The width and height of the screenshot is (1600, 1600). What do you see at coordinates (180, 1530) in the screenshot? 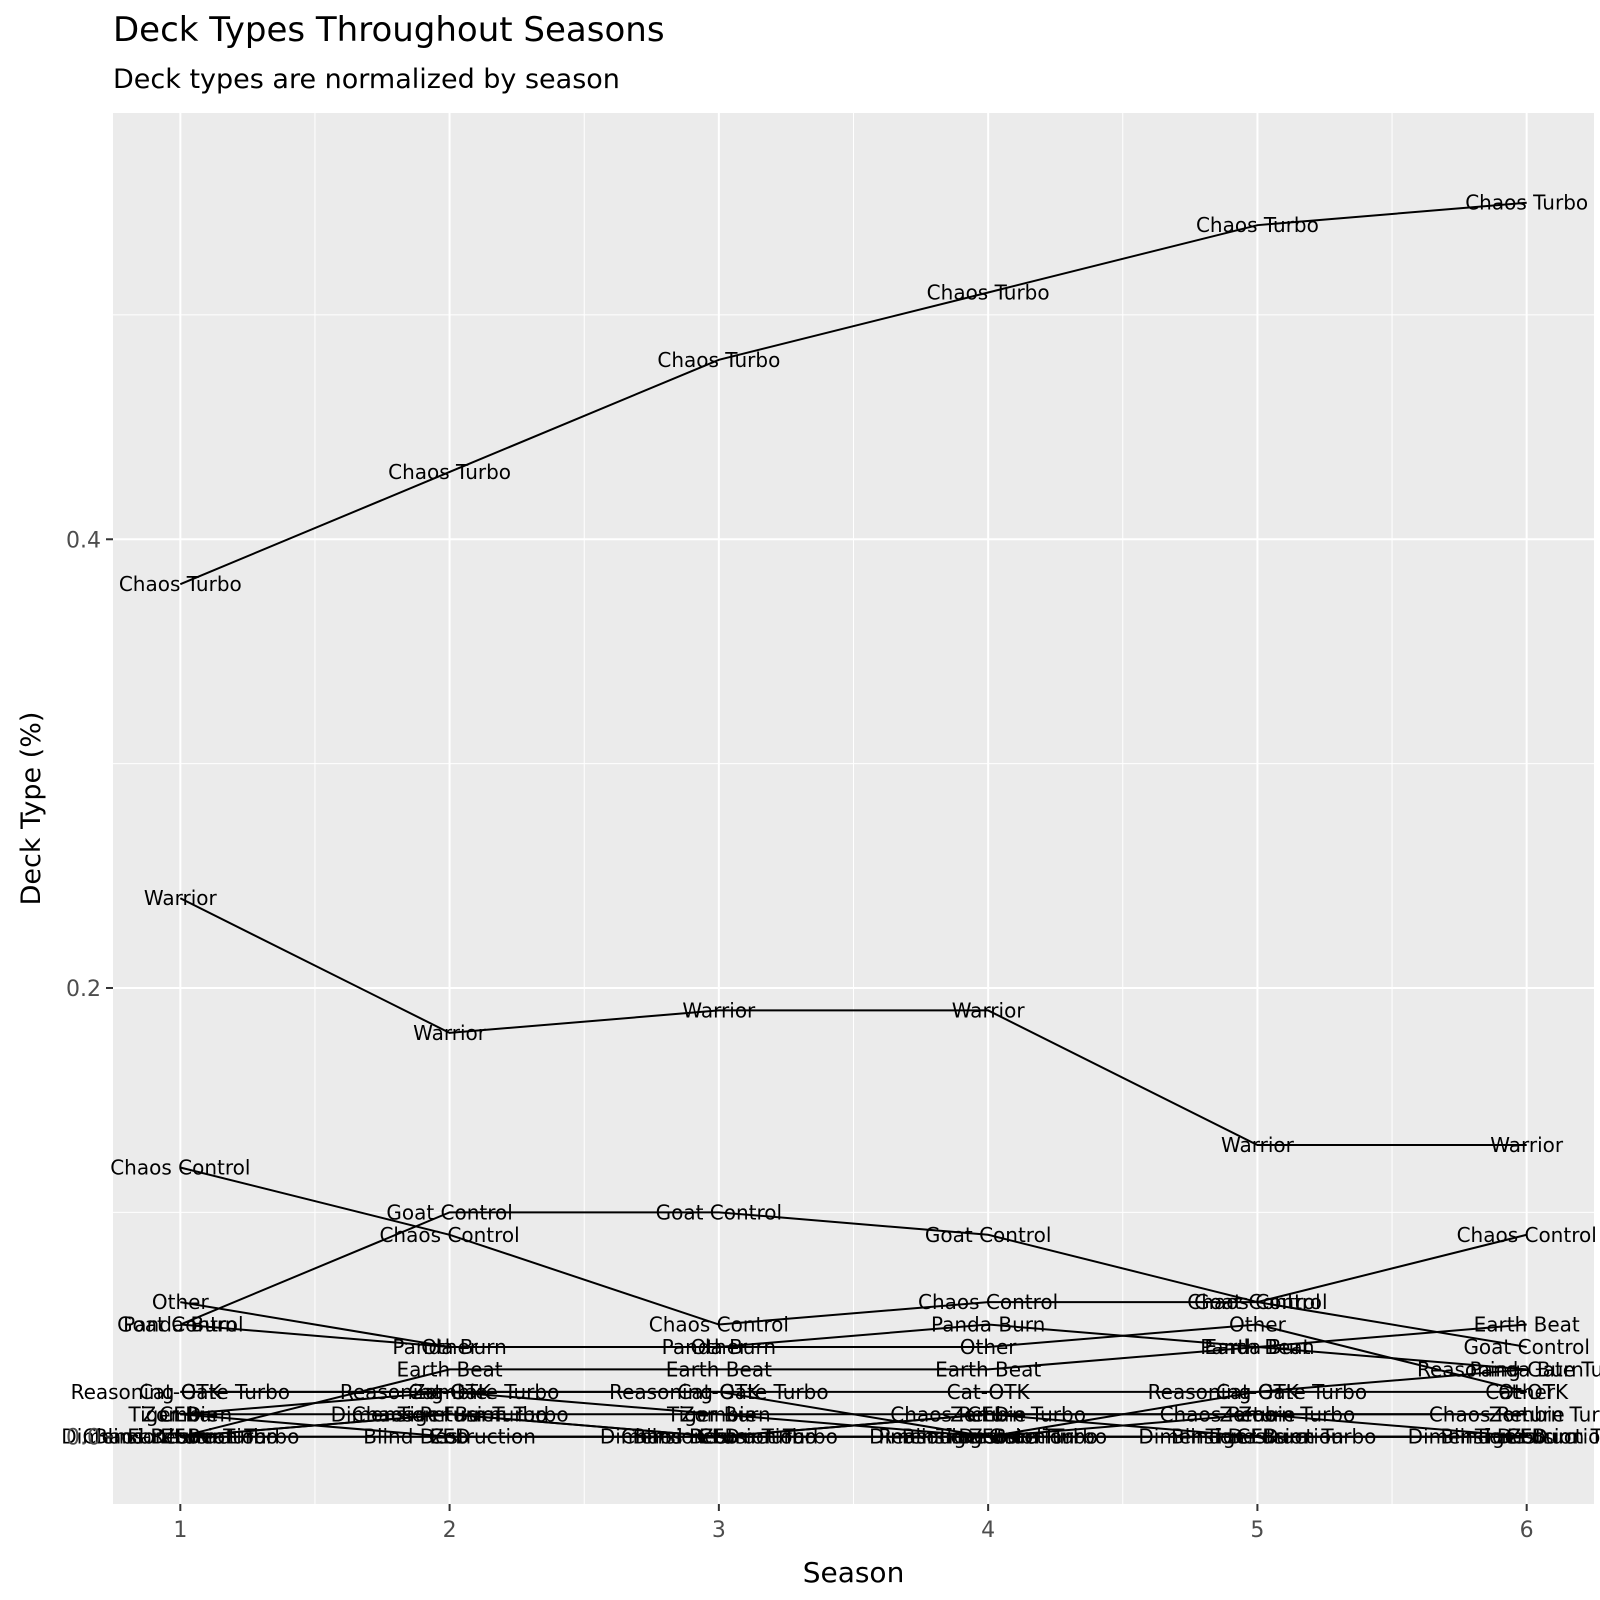
I see `x-tick-label: 1` at bounding box center [180, 1530].